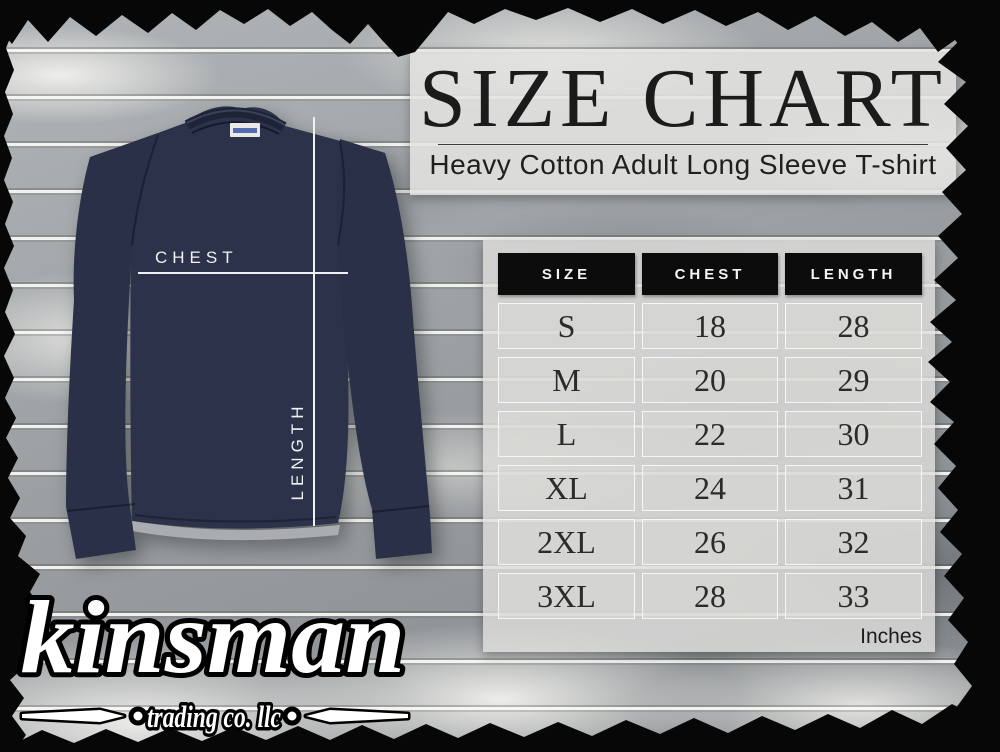  Describe the element at coordinates (566, 274) in the screenshot. I see `column-header-size: SIZE` at that location.